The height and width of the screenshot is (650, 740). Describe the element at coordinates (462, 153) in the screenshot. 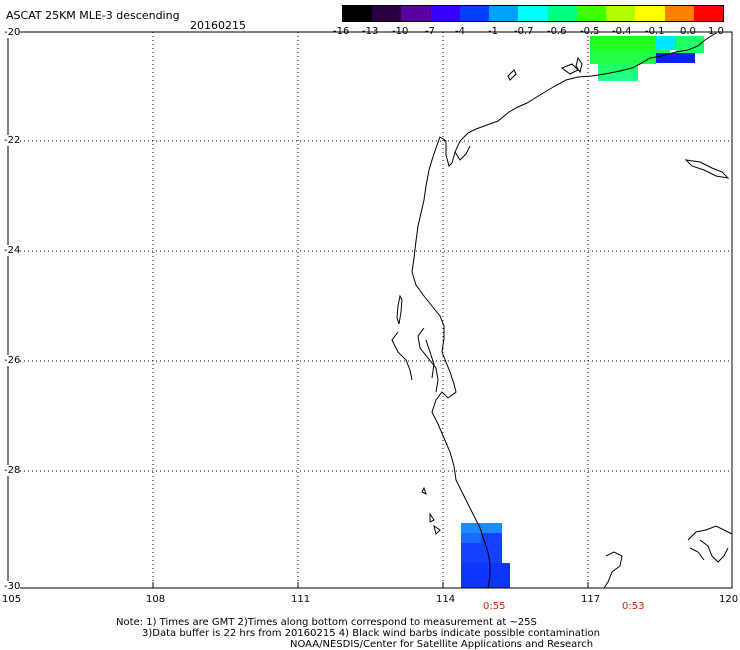

I see `exmouth-gulf-coast` at that location.